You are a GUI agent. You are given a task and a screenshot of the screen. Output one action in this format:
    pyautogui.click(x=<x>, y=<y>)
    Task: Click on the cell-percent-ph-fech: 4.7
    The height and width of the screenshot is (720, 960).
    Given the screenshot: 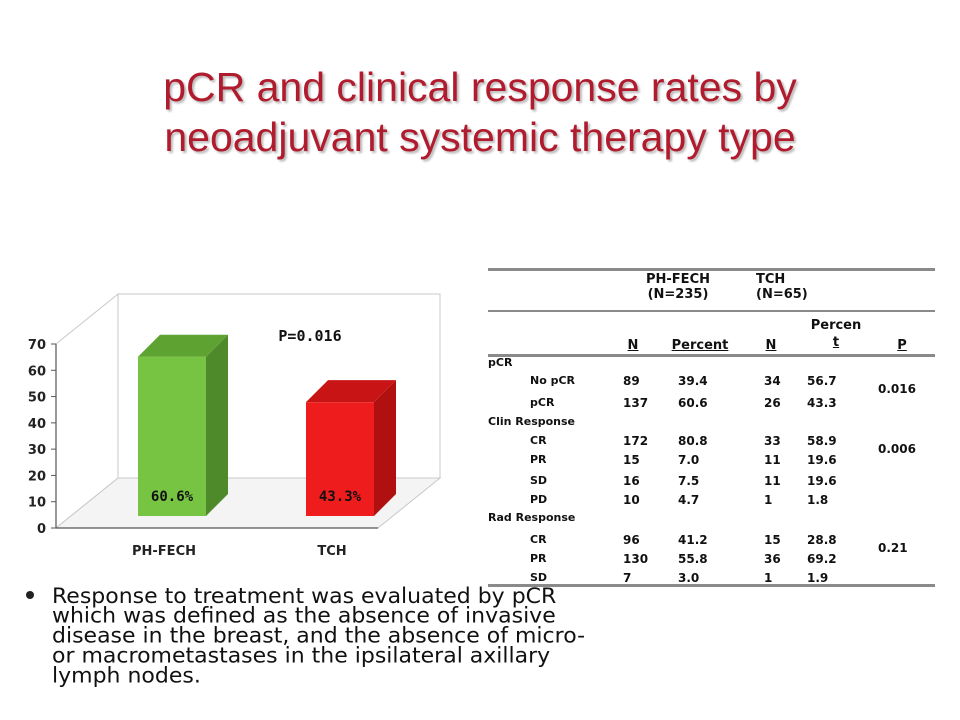 What is the action you would take?
    pyautogui.click(x=689, y=500)
    